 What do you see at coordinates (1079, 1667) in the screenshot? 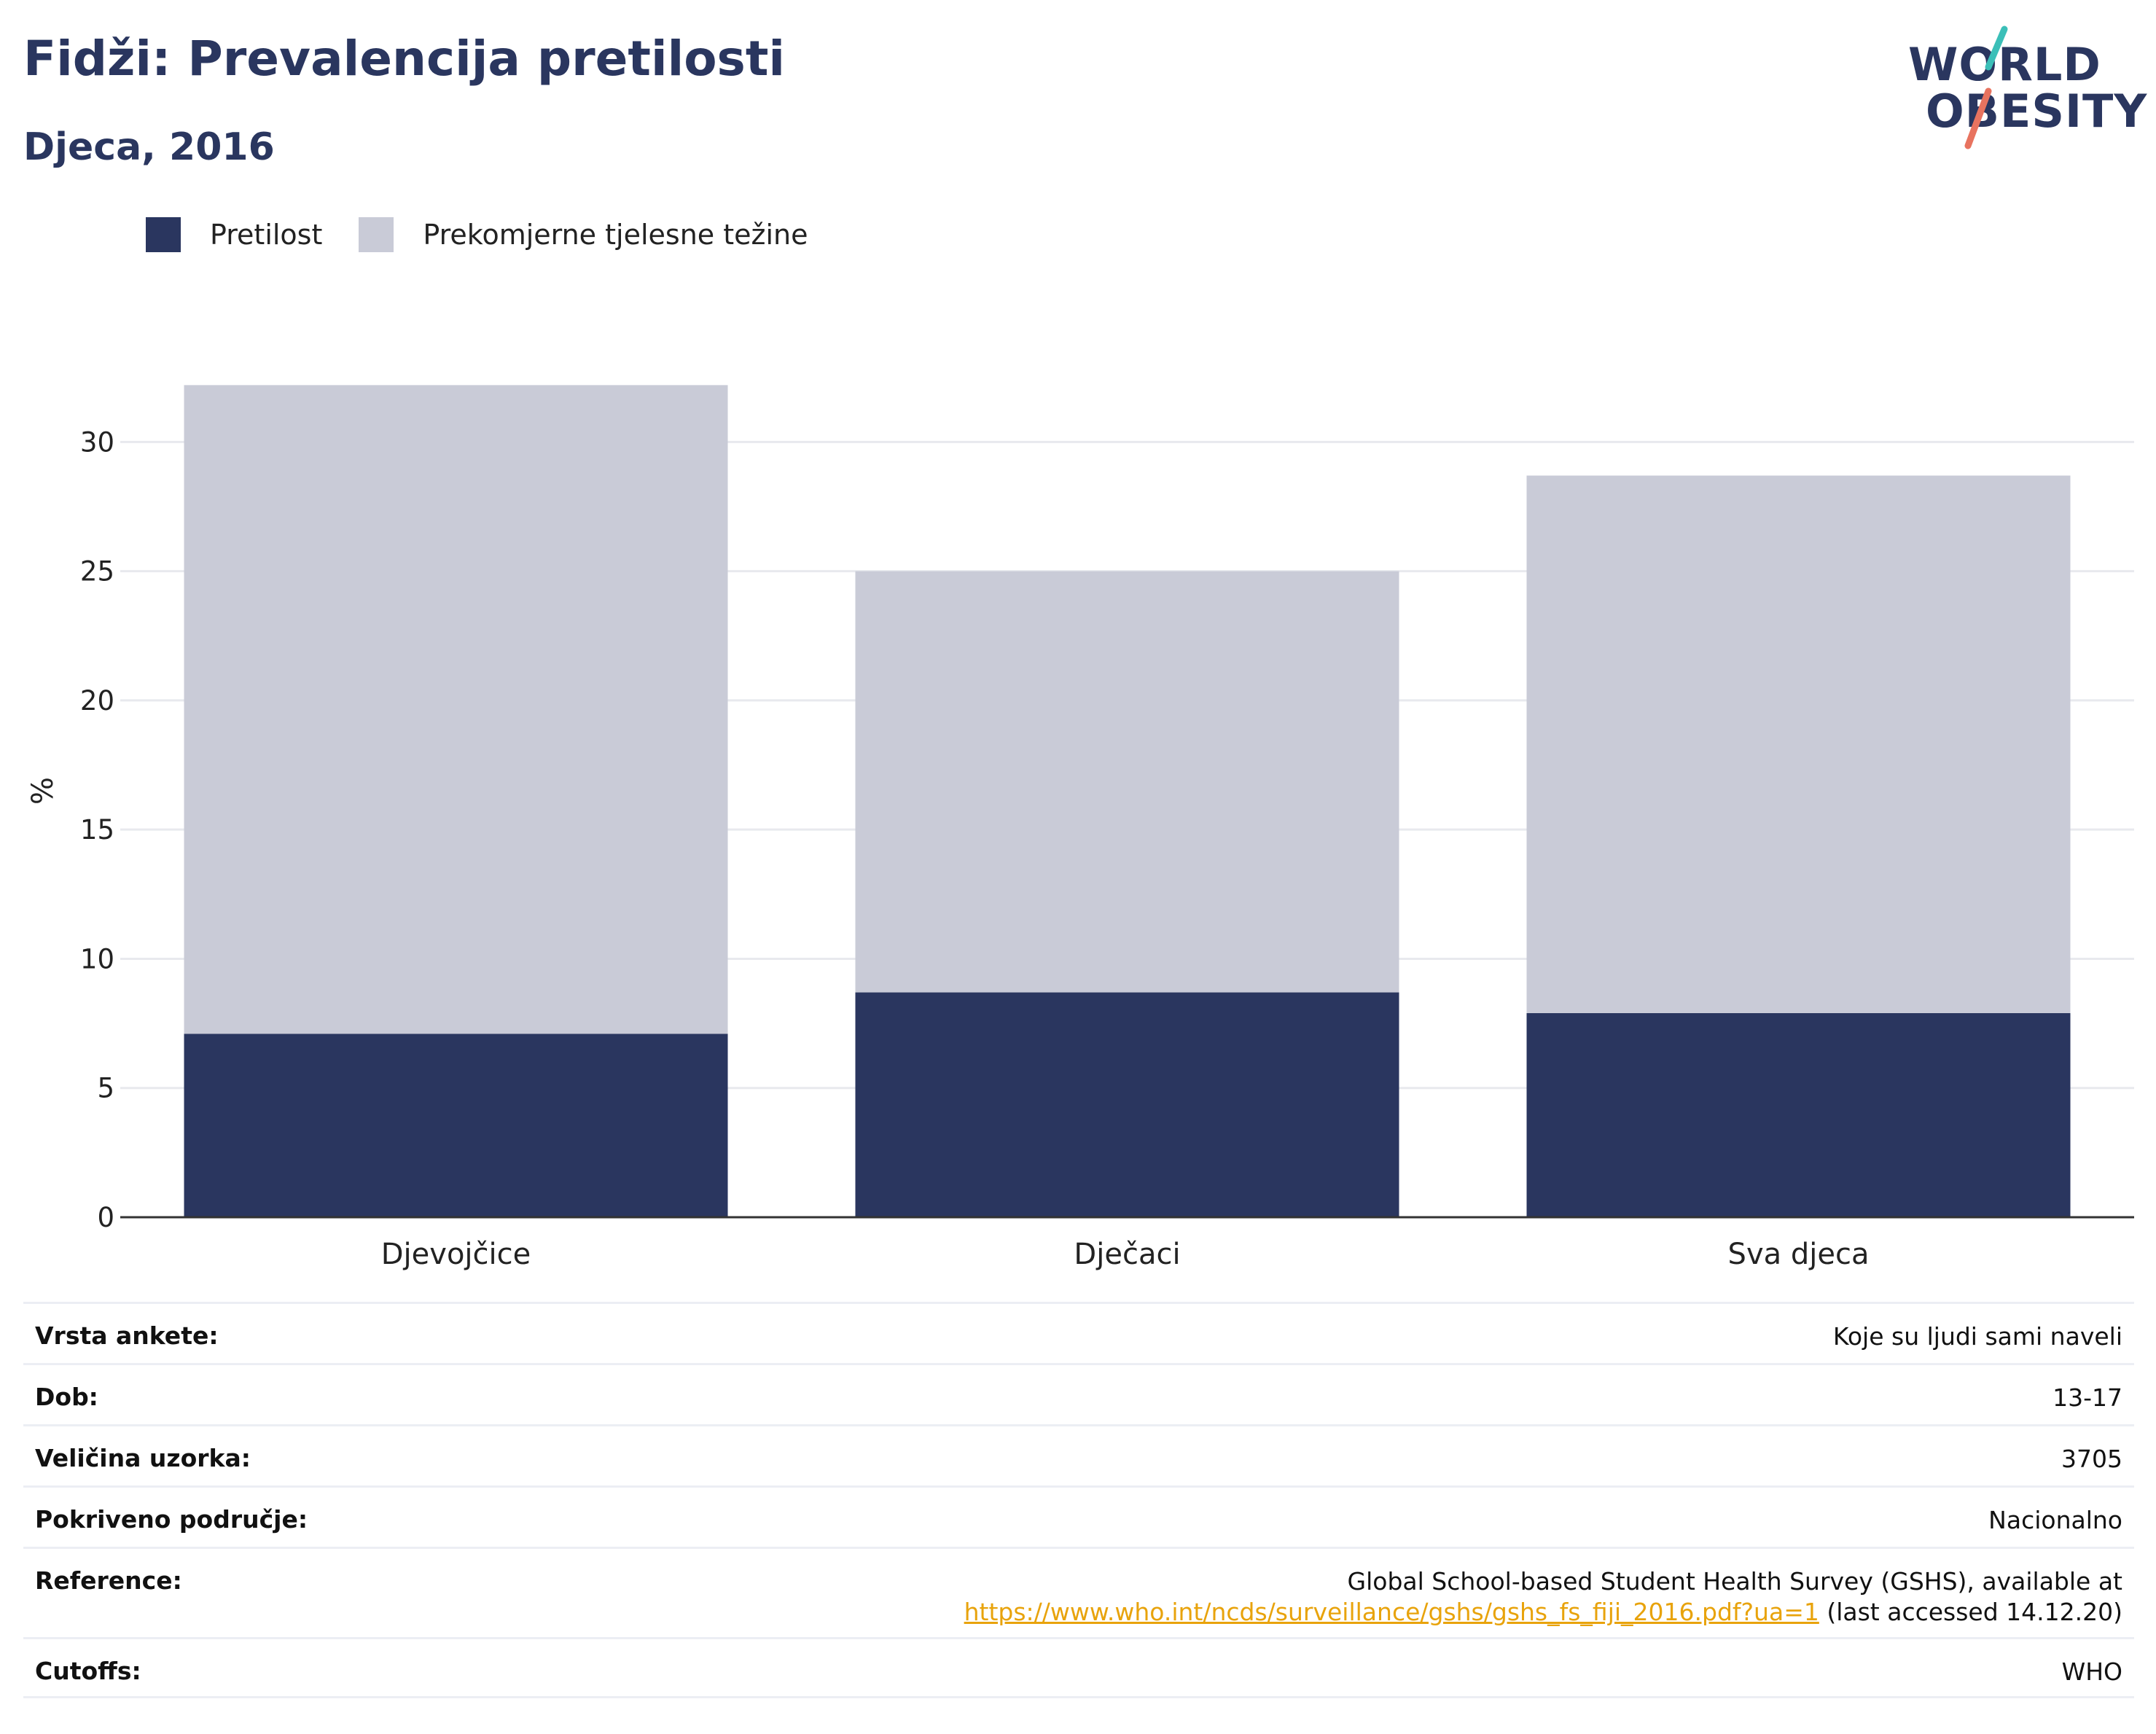
I see `info-row-cutoffs: Cutoffs: WHO` at bounding box center [1079, 1667].